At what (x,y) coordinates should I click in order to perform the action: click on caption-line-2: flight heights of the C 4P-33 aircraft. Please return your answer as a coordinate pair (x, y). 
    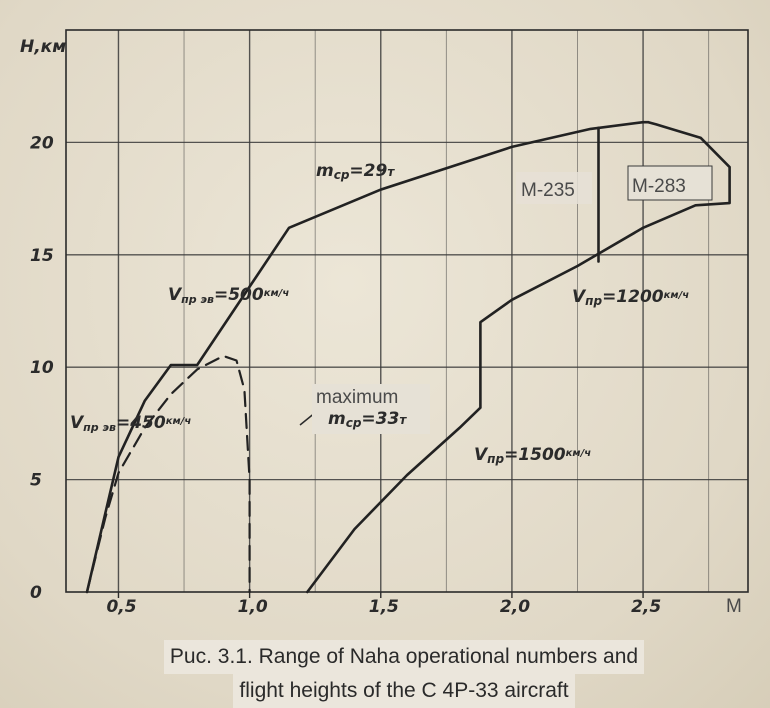
    Looking at the image, I should click on (404, 691).